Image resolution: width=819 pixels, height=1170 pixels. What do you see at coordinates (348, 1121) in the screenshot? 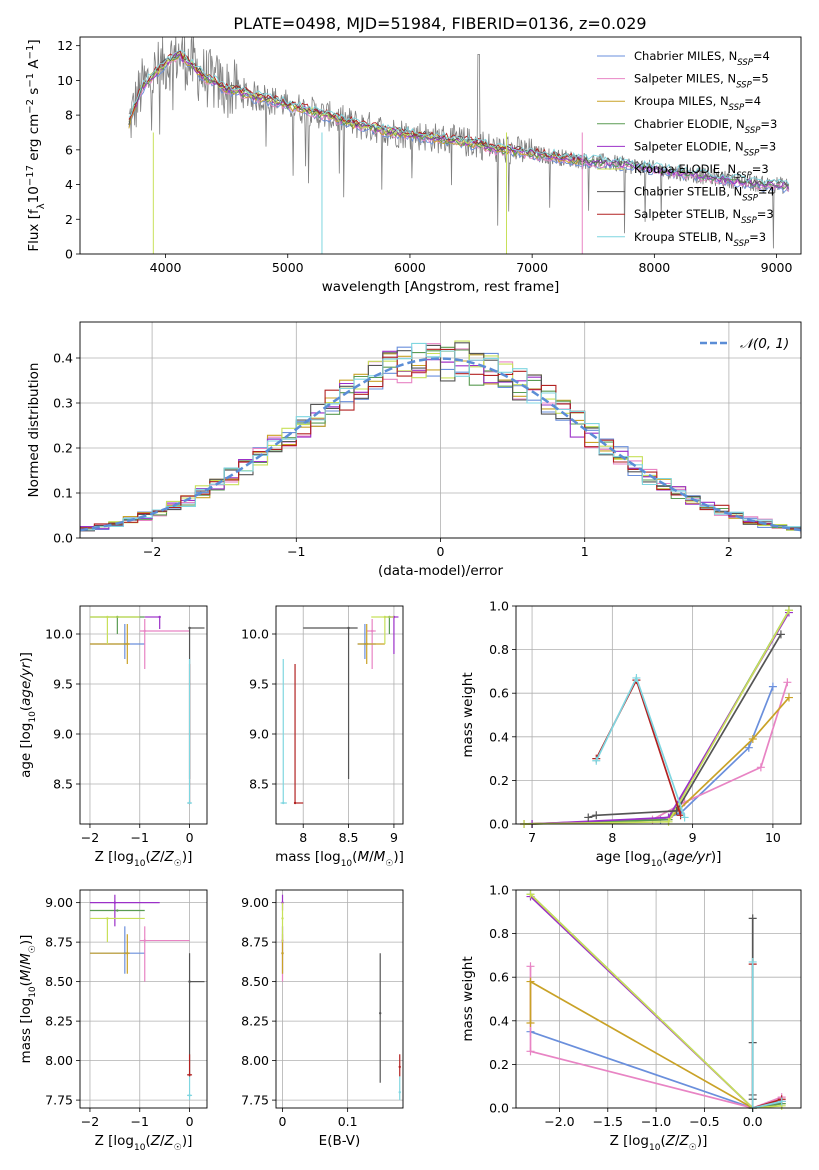
I see `x-tick-label: 0.1` at bounding box center [348, 1121].